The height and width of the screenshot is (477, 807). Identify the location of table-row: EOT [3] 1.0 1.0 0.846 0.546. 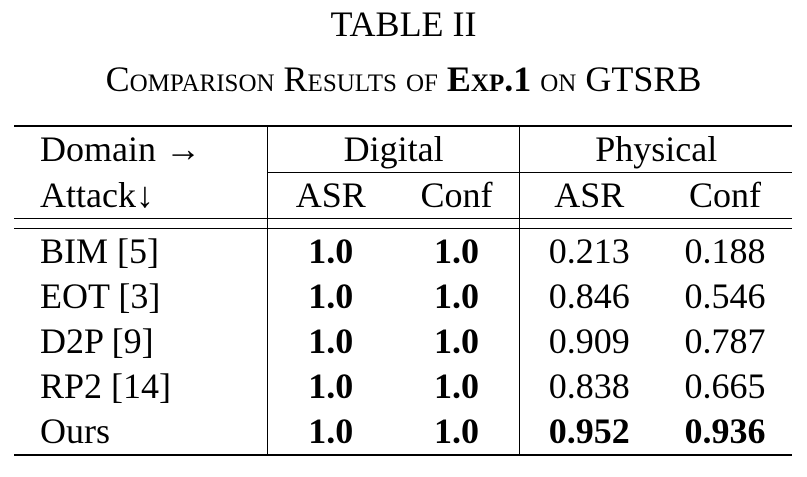
(403, 296).